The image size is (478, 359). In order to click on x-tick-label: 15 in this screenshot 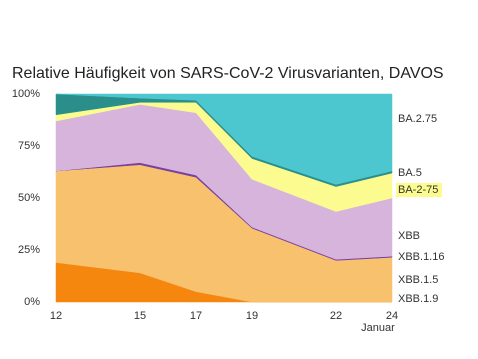, I will do `click(140, 316)`.